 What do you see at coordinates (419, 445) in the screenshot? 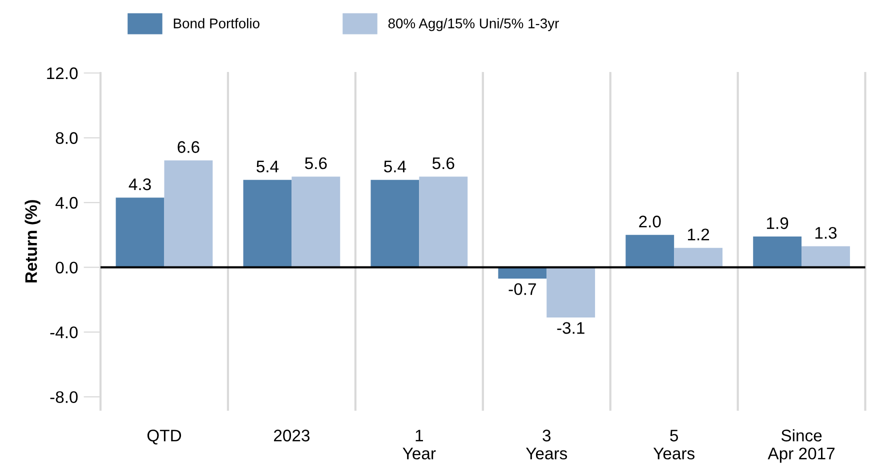
I see `x-tick-label: 1 Year` at bounding box center [419, 445].